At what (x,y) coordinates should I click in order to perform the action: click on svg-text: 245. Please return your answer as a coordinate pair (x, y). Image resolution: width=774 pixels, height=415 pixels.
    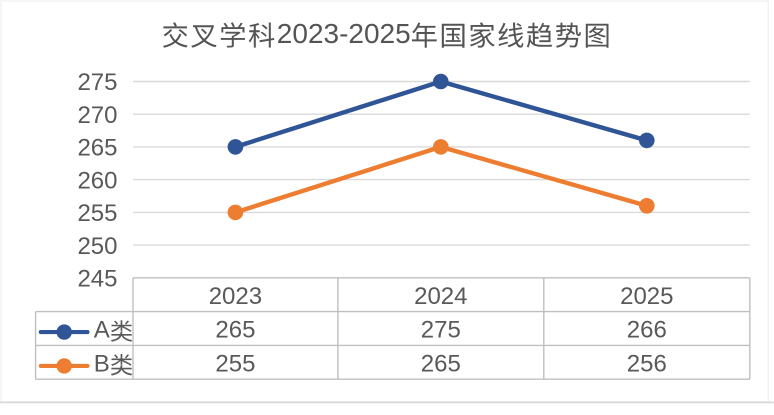
    Looking at the image, I should click on (97, 279).